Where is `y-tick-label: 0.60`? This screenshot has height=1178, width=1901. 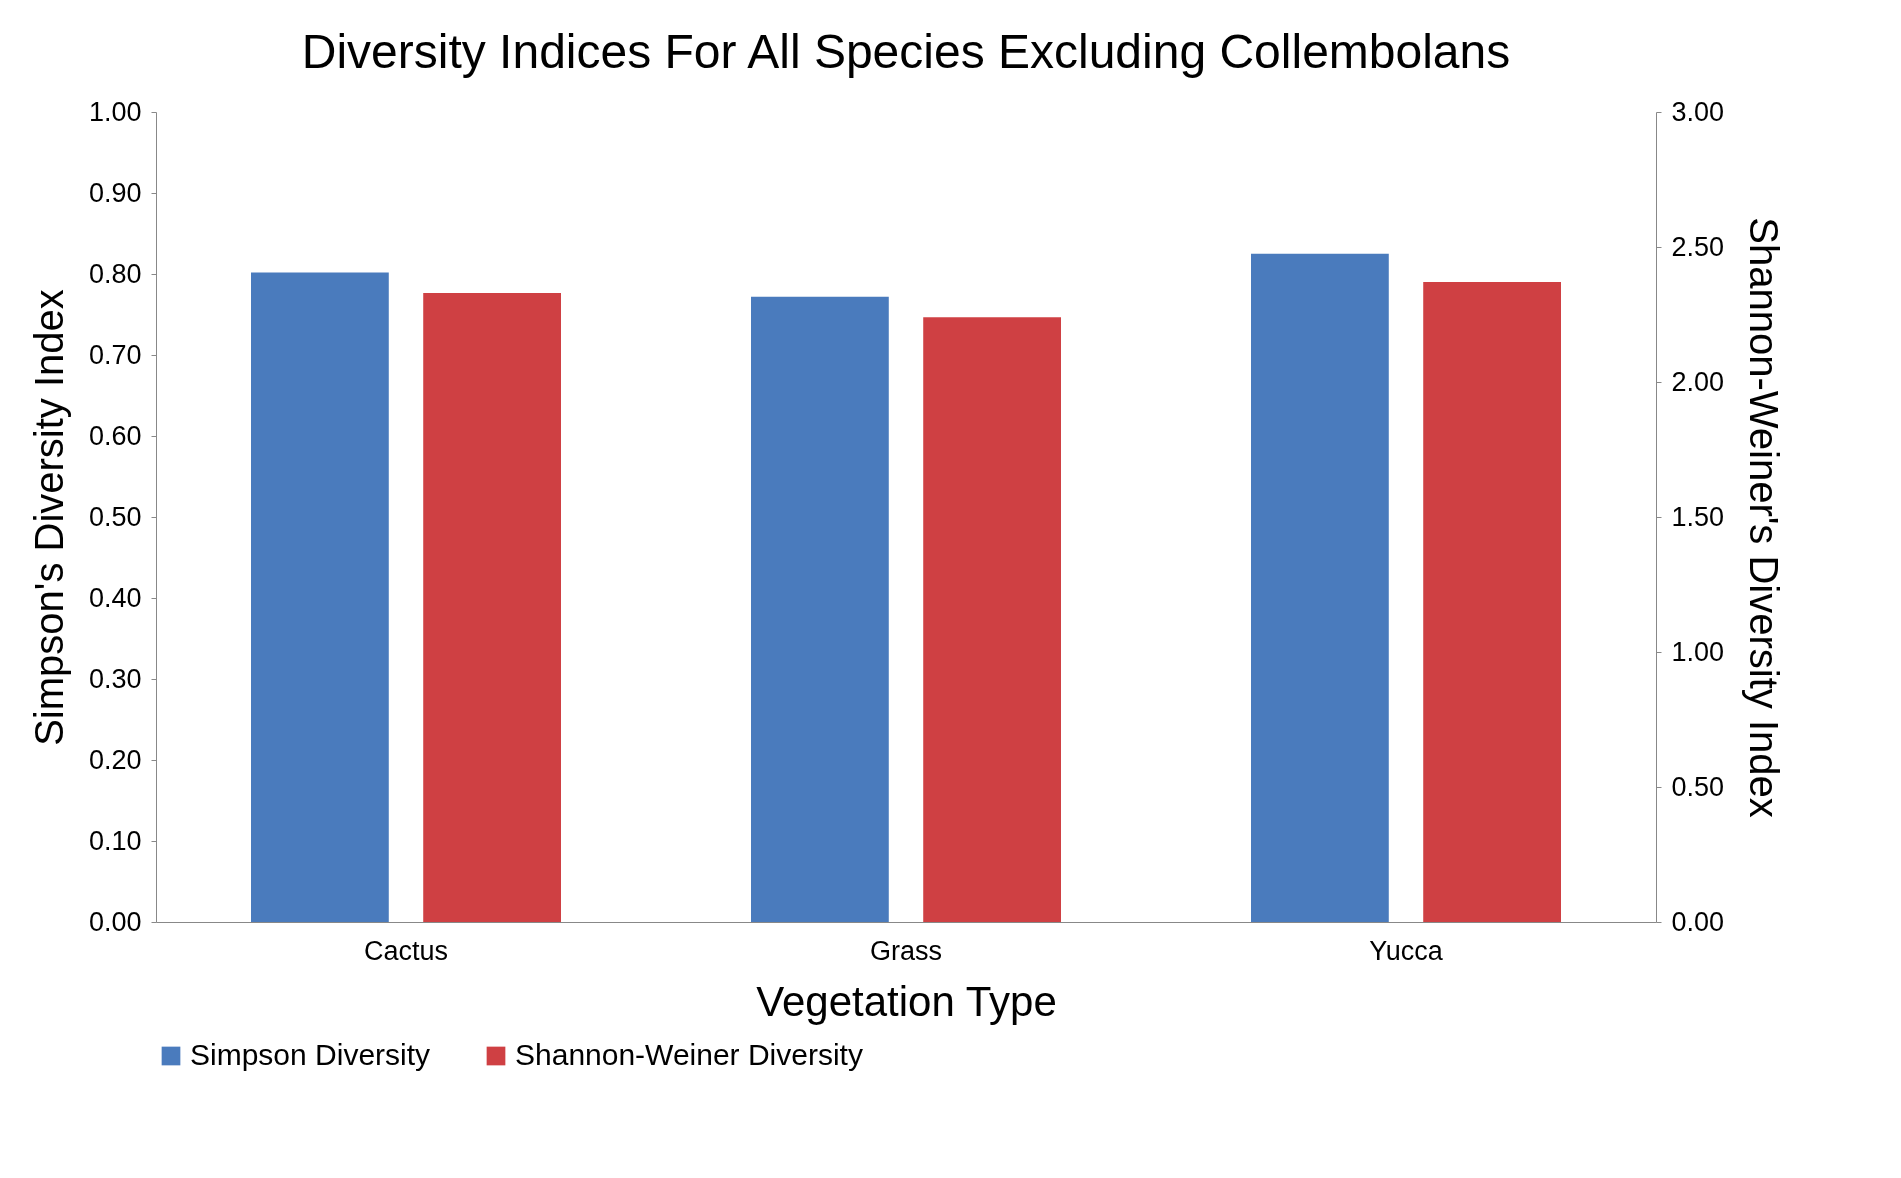
y-tick-label: 0.60 is located at coordinates (115, 435).